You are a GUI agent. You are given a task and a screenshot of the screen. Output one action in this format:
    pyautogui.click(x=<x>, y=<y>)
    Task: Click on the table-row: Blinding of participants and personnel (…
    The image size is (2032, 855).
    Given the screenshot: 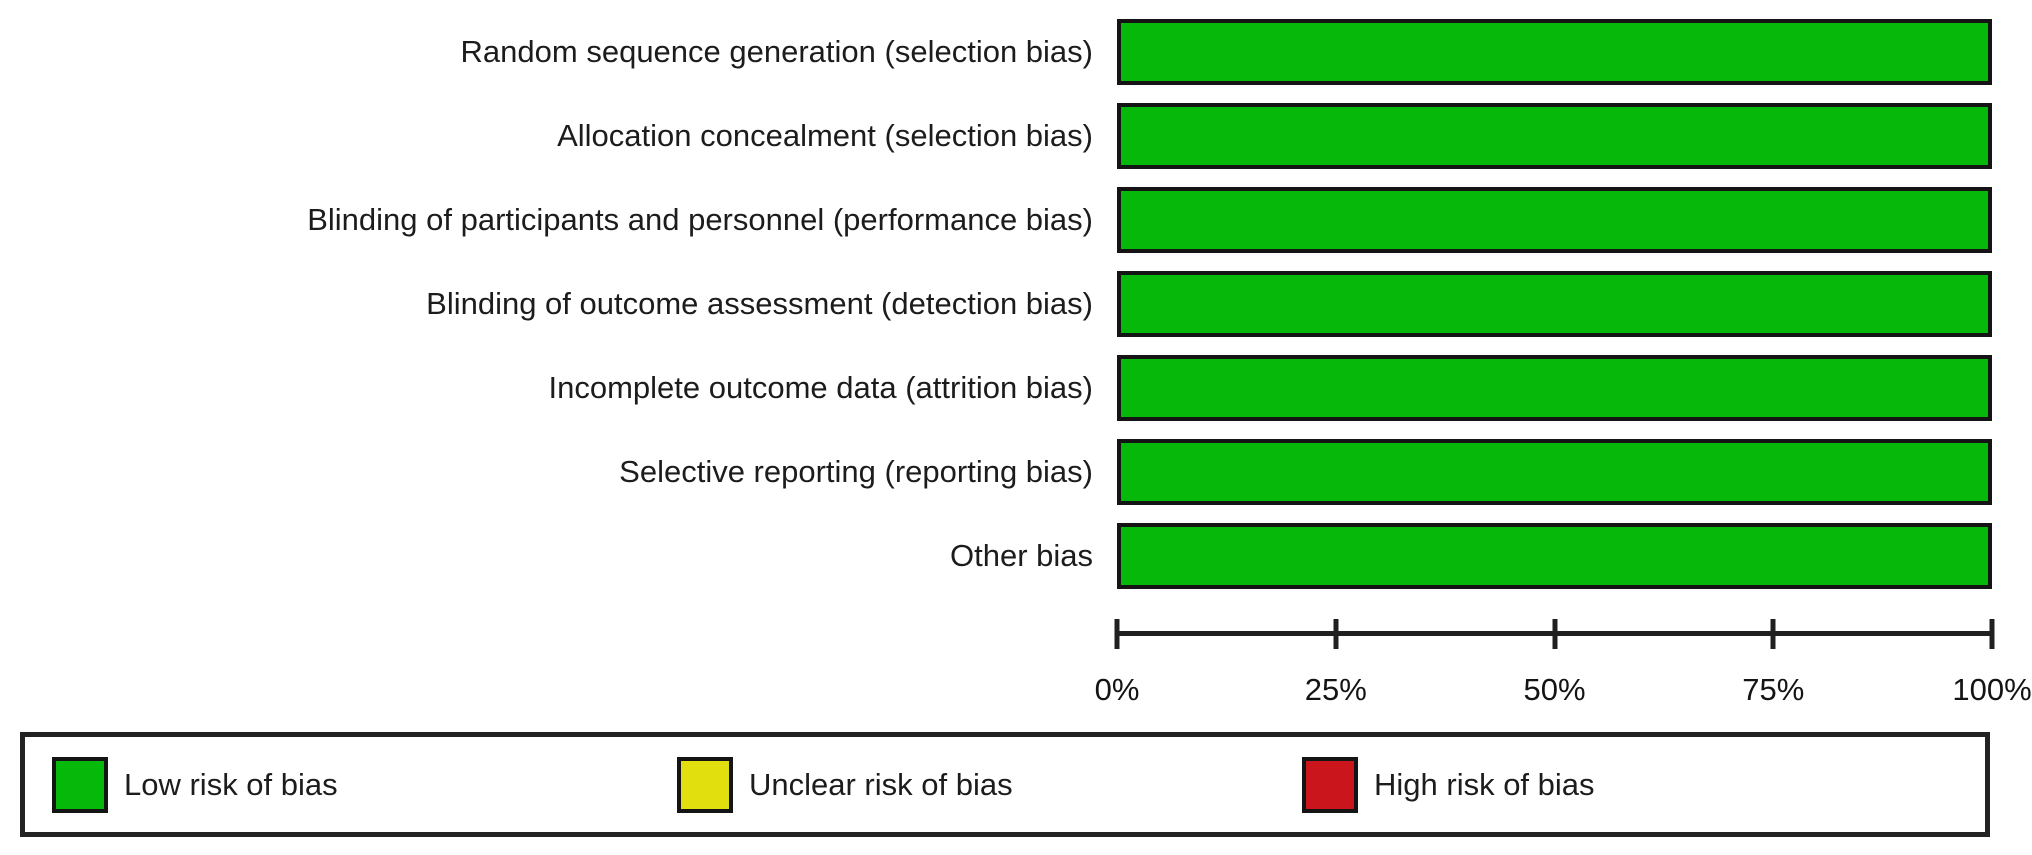 What is the action you would take?
    pyautogui.click(x=996, y=220)
    